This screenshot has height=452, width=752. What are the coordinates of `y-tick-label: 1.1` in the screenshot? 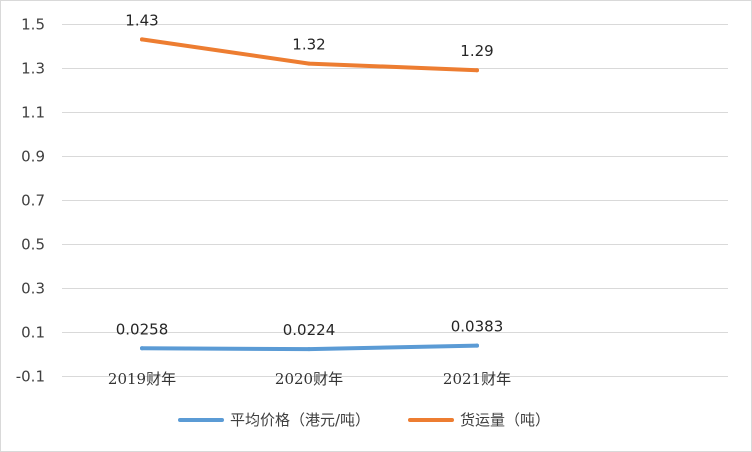 It's located at (33, 113).